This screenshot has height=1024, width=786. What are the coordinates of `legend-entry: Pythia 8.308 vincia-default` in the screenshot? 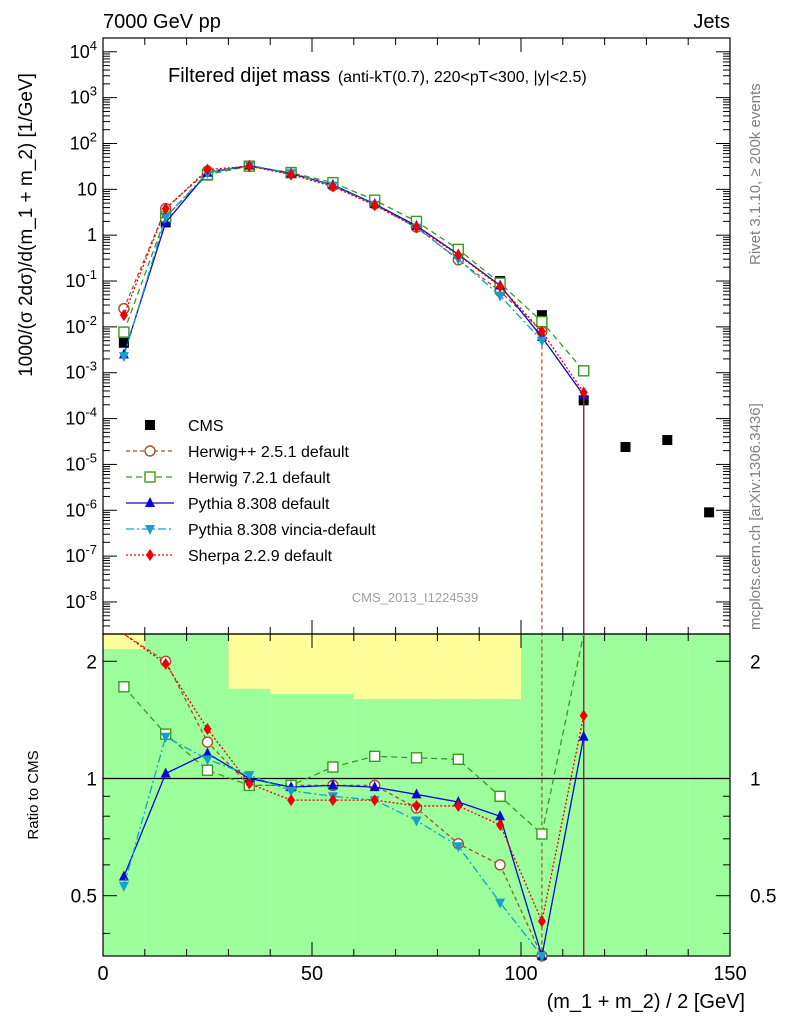 It's located at (251, 530).